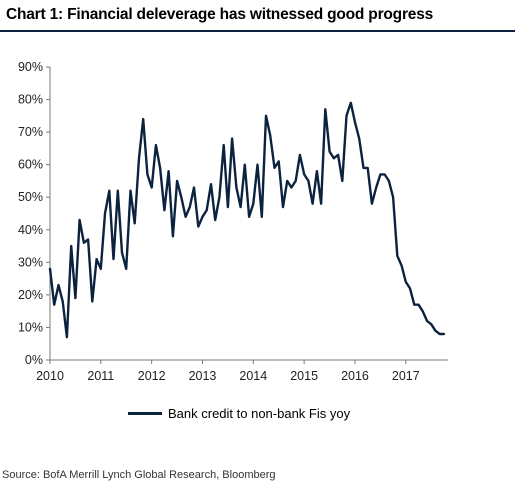 This screenshot has height=500, width=515. Describe the element at coordinates (228, 371) in the screenshot. I see `x-axis-ticks: 2010 2011 2012 2013 2014 2015 2016 2017` at that location.